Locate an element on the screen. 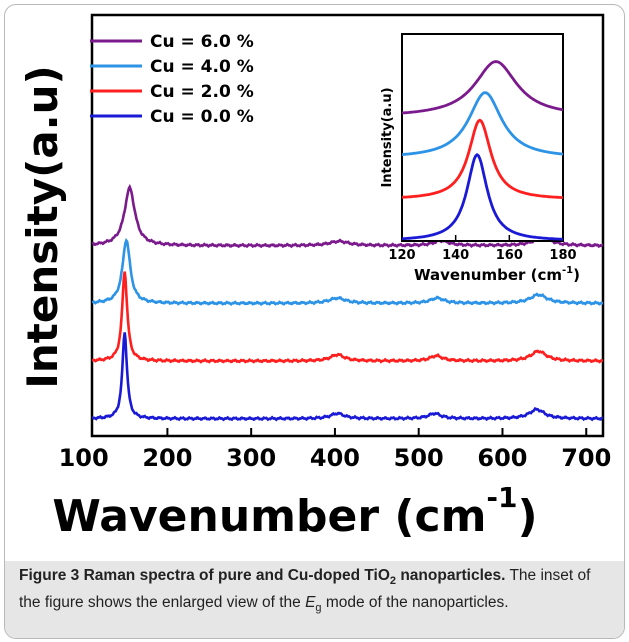 This screenshot has width=629, height=642. y-axis-label: Intensity(a.u) is located at coordinates (42, 226).